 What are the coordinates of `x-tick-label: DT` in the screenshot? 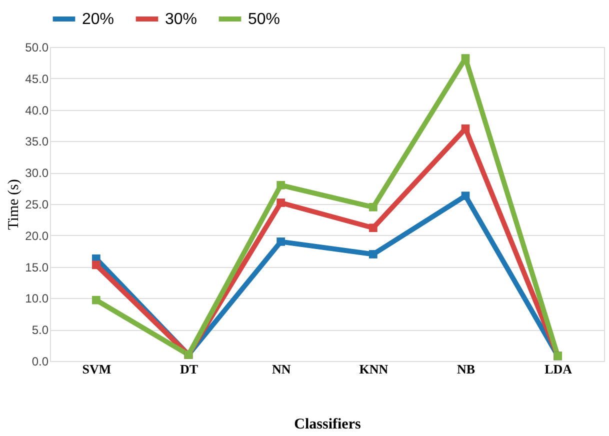 It's located at (189, 369).